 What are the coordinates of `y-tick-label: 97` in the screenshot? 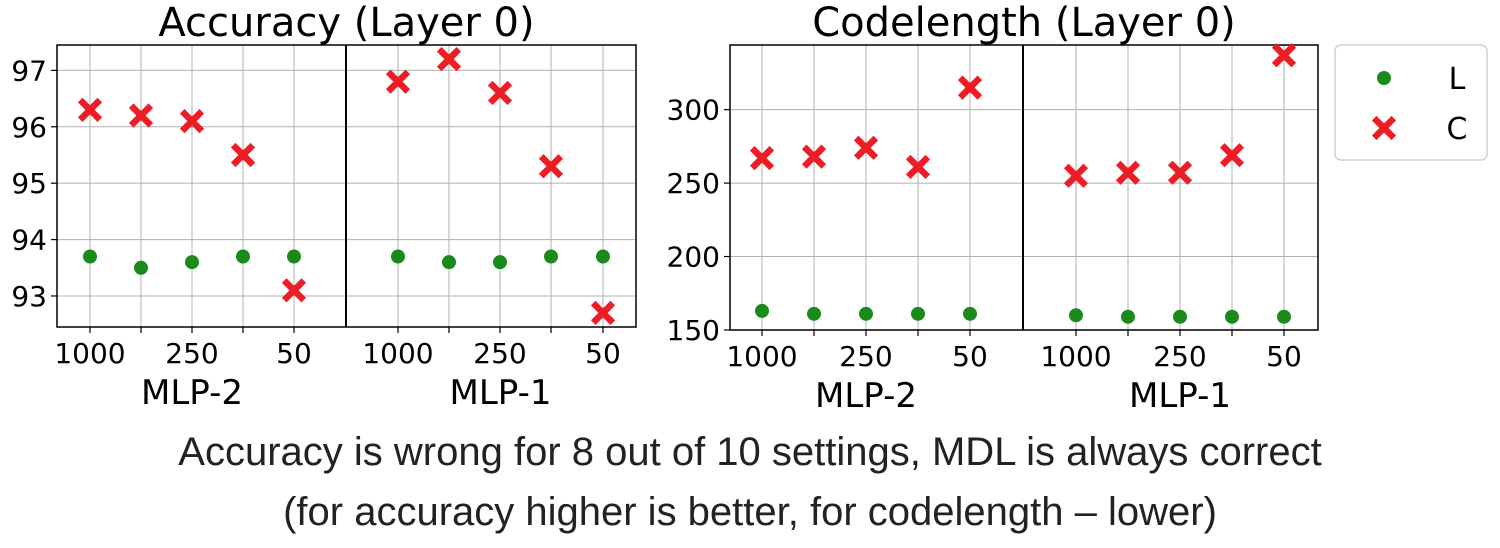 It's located at (29, 70).